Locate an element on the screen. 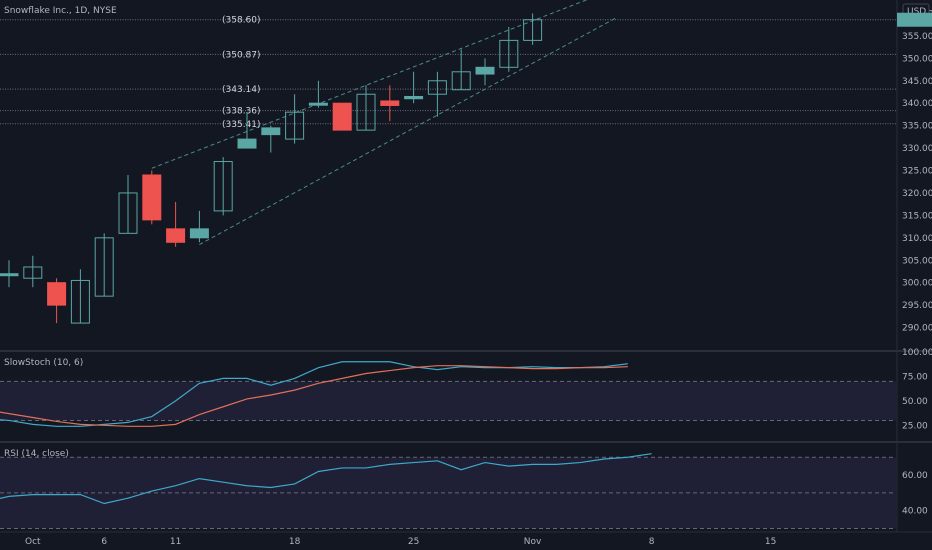 This screenshot has width=932, height=550. price-tick-label: 340.00 is located at coordinates (917, 104).